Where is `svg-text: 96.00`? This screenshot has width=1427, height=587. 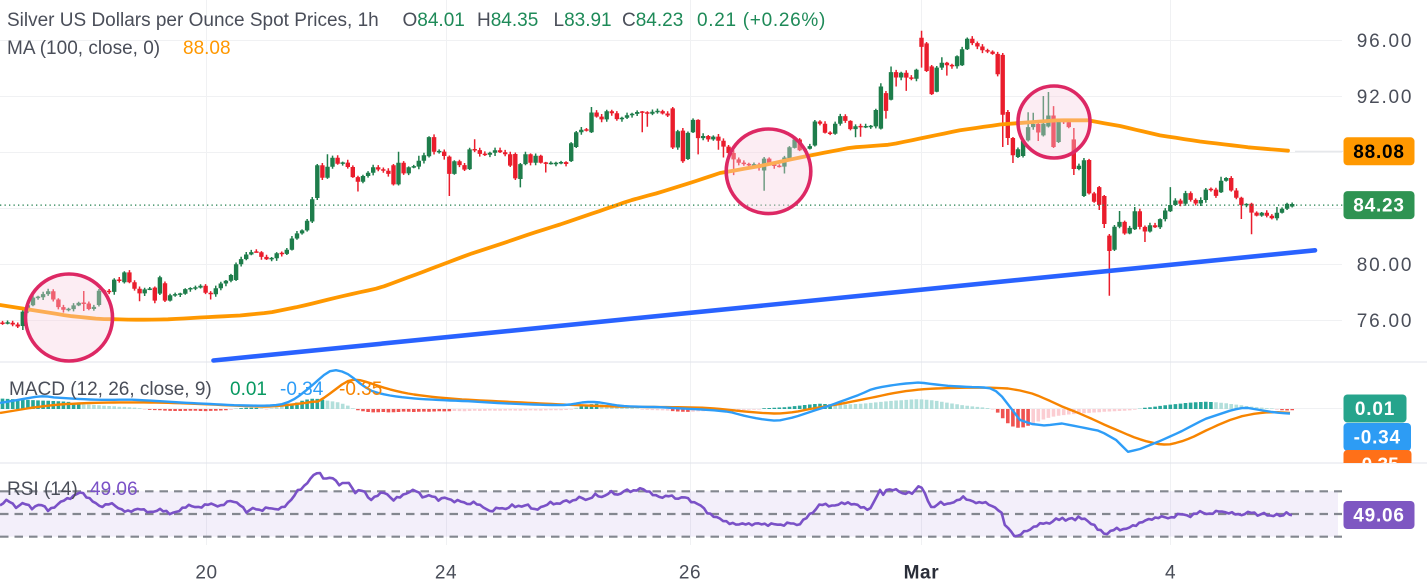 svg-text: 96.00 is located at coordinates (1385, 41).